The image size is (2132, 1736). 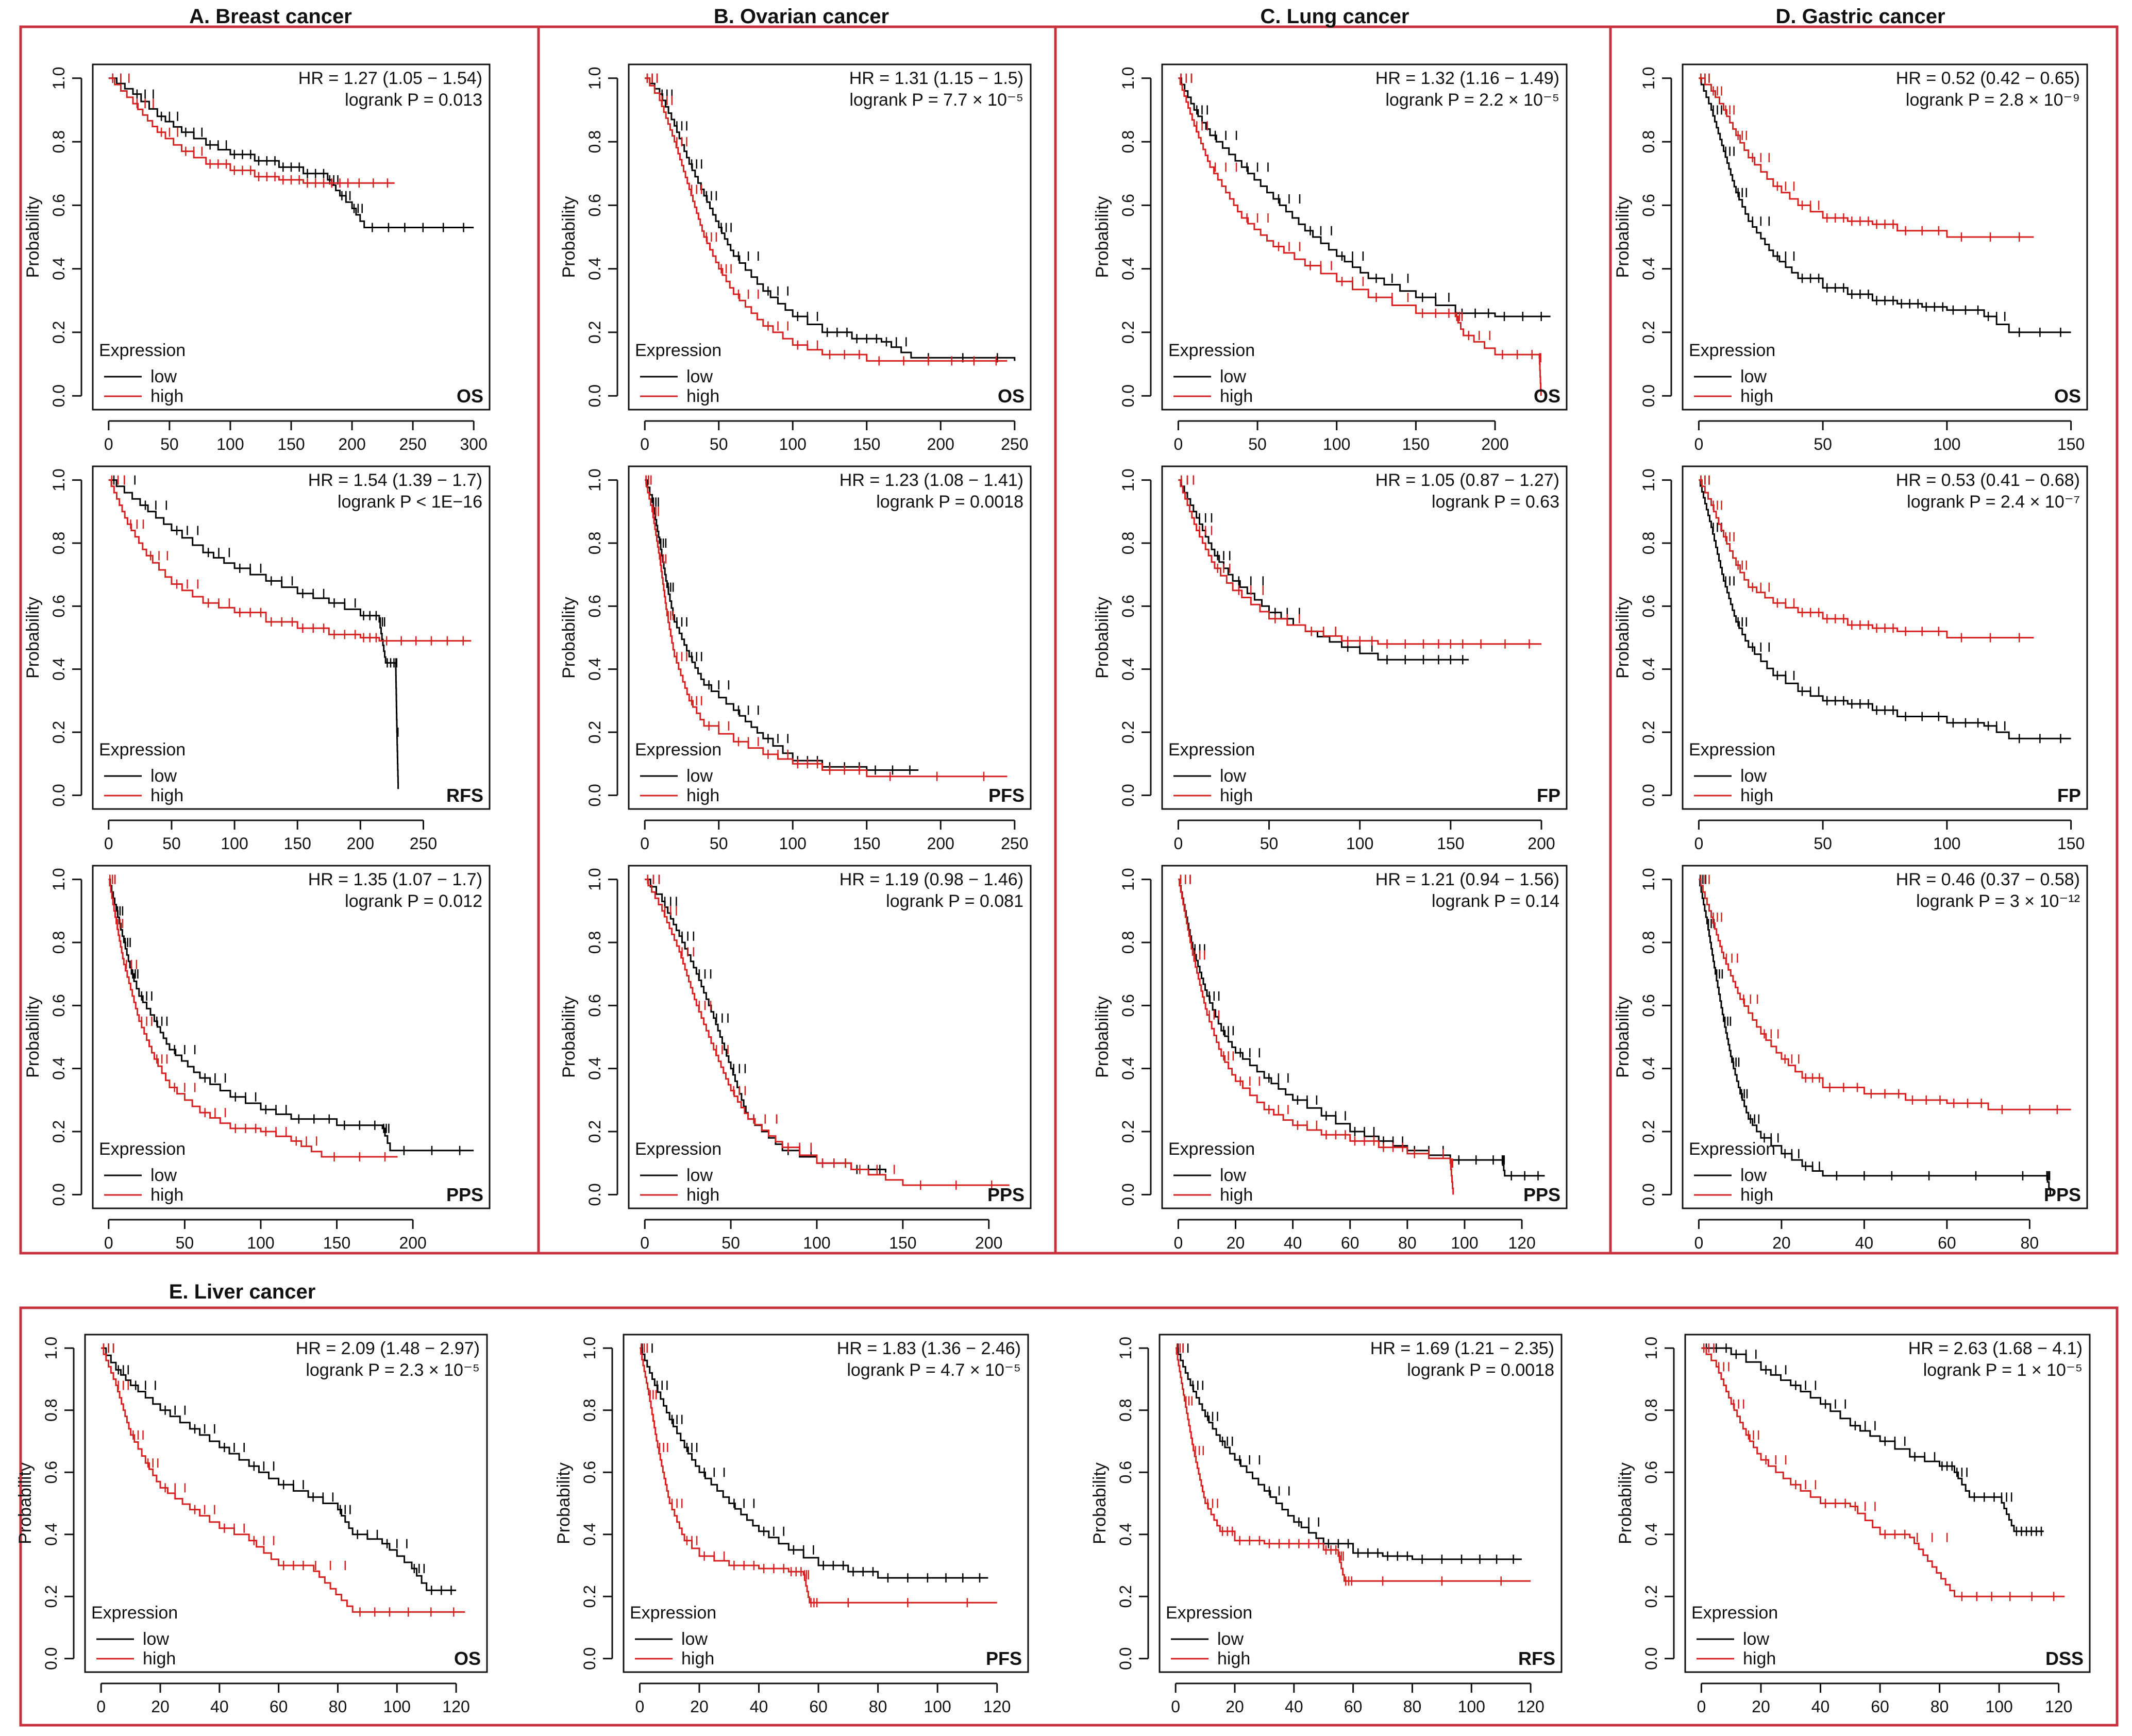 What do you see at coordinates (1467, 879) in the screenshot?
I see `hazard-ratio-text: HR = 1.21 (0.94 − 1.56)` at bounding box center [1467, 879].